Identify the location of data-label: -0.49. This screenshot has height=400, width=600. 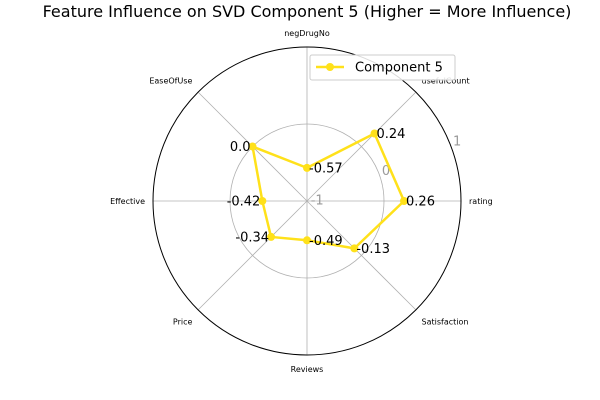
(326, 241).